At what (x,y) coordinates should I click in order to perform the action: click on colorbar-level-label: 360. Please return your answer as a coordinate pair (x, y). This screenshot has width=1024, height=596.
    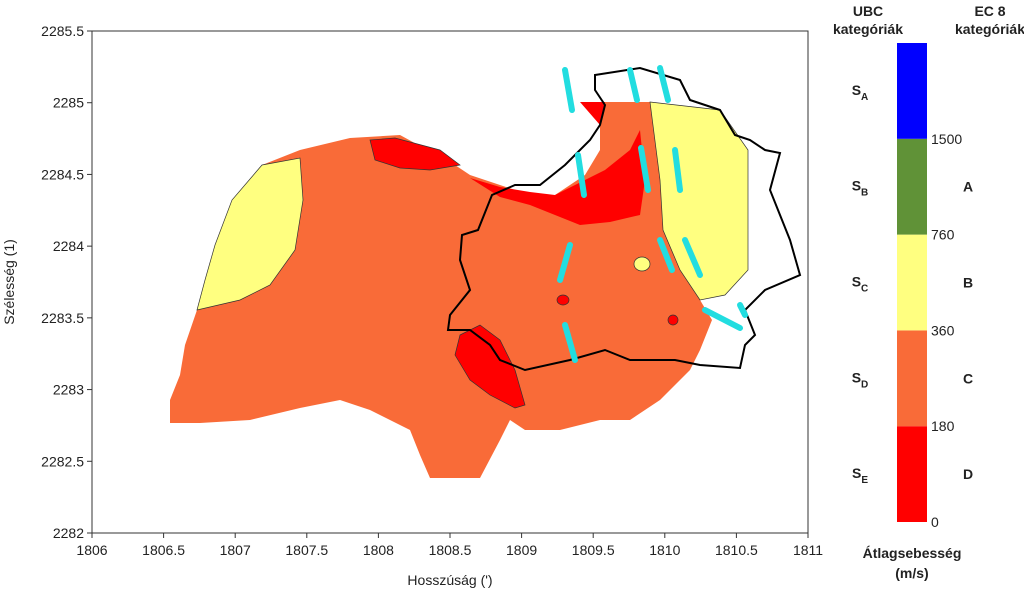
    Looking at the image, I should click on (943, 330).